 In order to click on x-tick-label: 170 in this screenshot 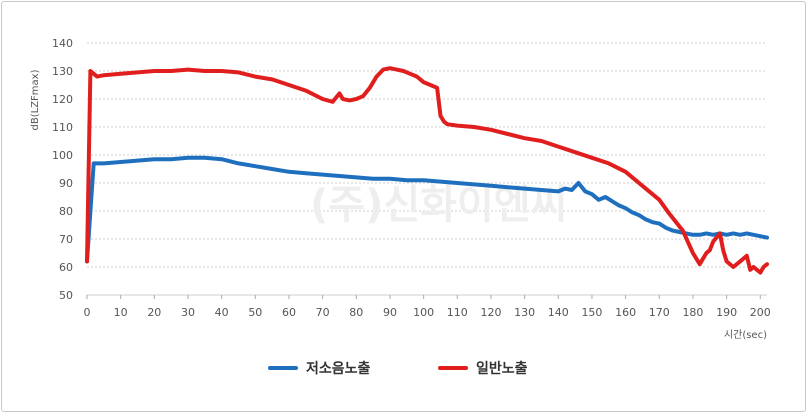, I will do `click(659, 312)`.